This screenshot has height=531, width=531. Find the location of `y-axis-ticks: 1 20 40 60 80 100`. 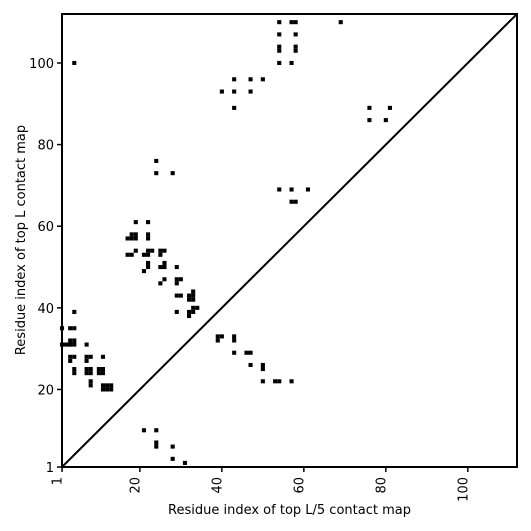

y-axis-ticks: 1 20 40 60 80 100 is located at coordinates (45, 266).